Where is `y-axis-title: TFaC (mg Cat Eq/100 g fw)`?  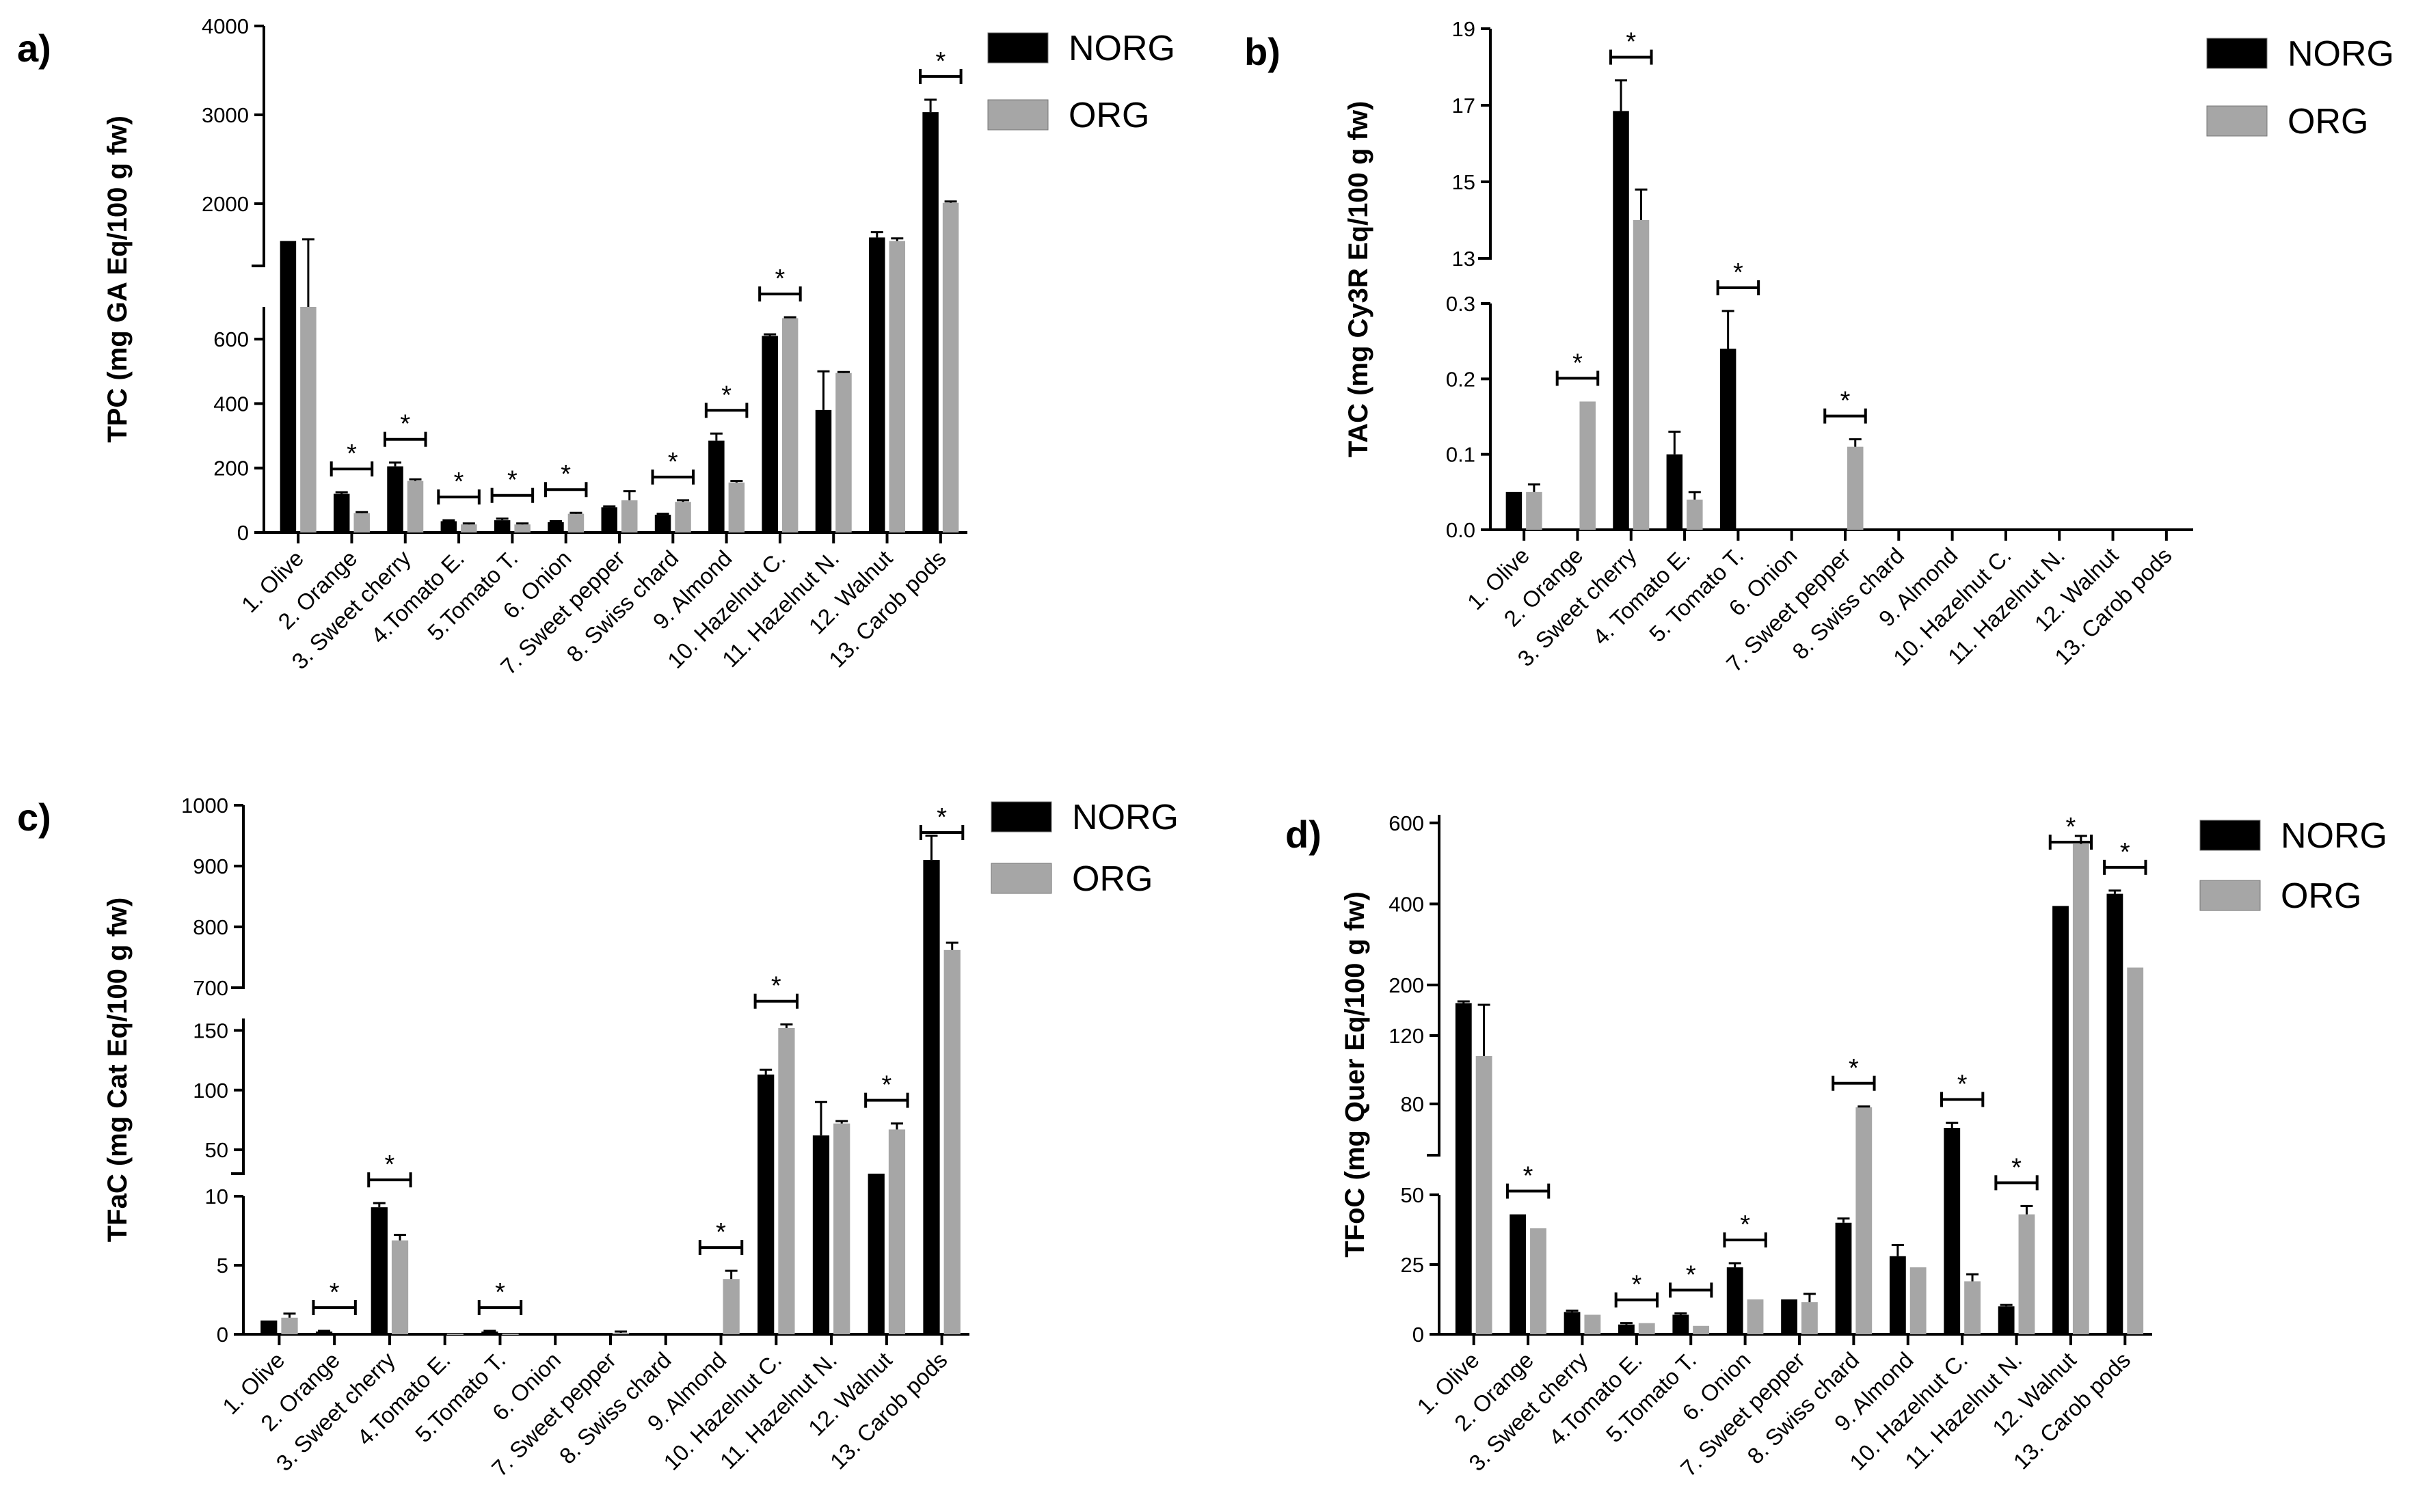
y-axis-title: TFaC (mg Cat Eq/100 g fw) is located at coordinates (118, 1070).